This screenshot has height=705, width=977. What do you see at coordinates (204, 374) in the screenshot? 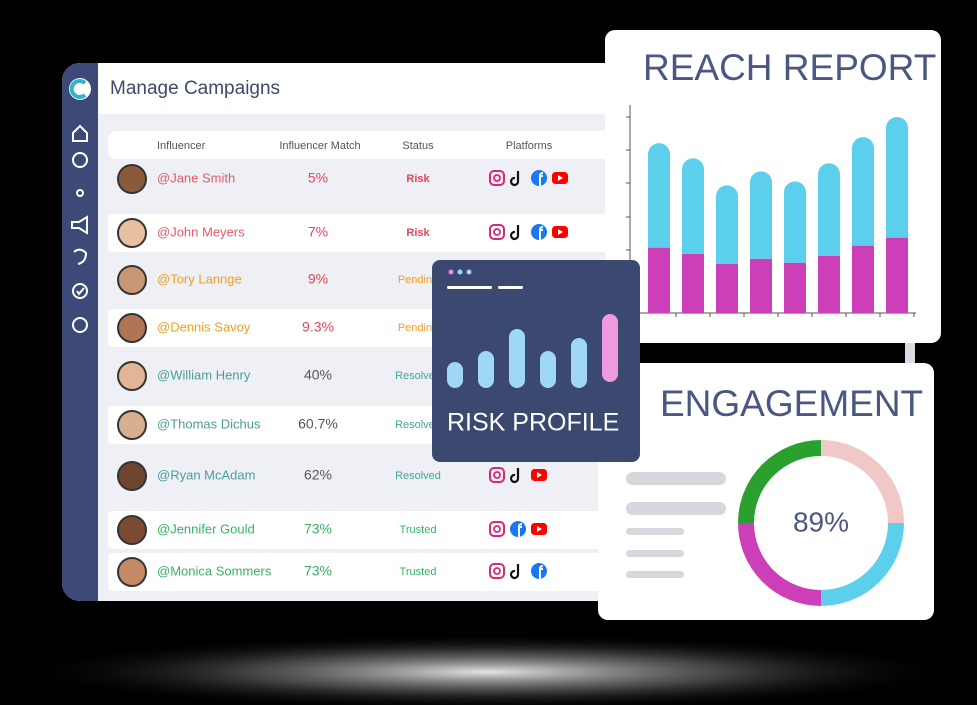
I see `influencer-name: @William Henry` at bounding box center [204, 374].